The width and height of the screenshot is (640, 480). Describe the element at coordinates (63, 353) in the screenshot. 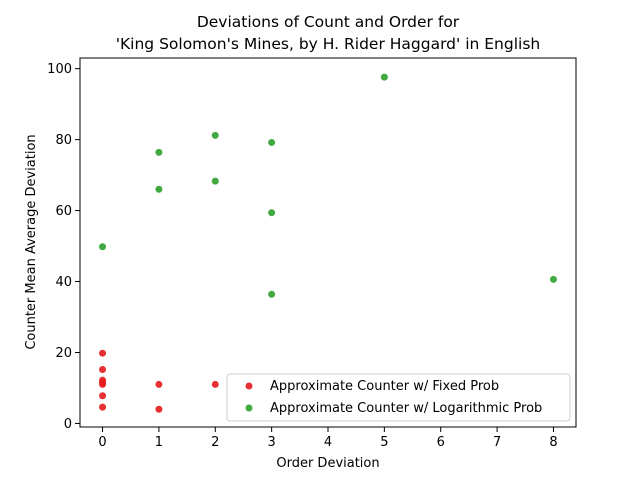

I see `y-tick-label: 20` at that location.